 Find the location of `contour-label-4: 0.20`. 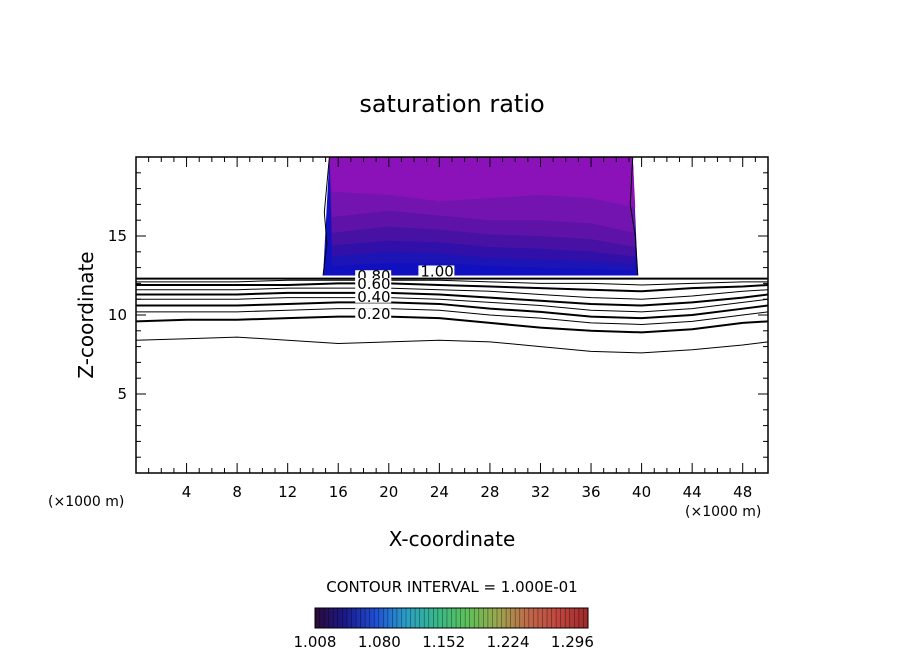

contour-label-4: 0.20 is located at coordinates (373, 314).